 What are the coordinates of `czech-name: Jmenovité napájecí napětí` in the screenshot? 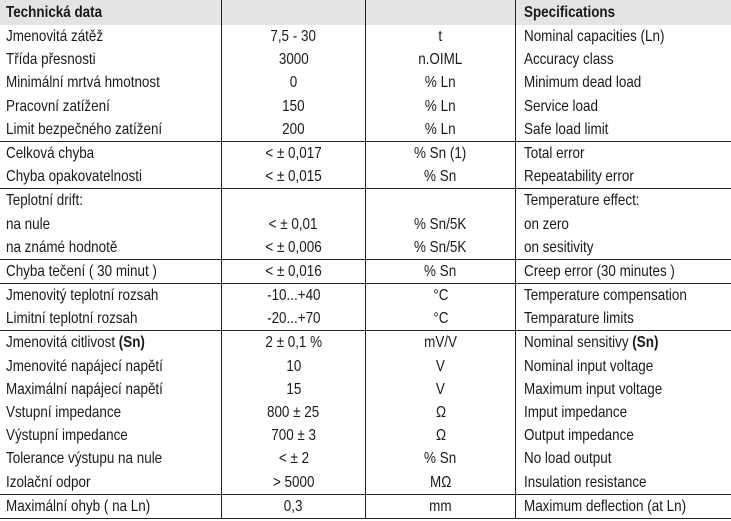 It's located at (111, 366).